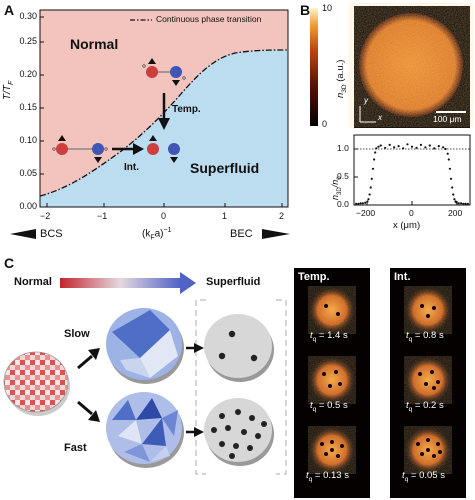 Image resolution: width=475 pixels, height=500 pixels. I want to click on profile-ytick-0: 0.0, so click(343, 204).